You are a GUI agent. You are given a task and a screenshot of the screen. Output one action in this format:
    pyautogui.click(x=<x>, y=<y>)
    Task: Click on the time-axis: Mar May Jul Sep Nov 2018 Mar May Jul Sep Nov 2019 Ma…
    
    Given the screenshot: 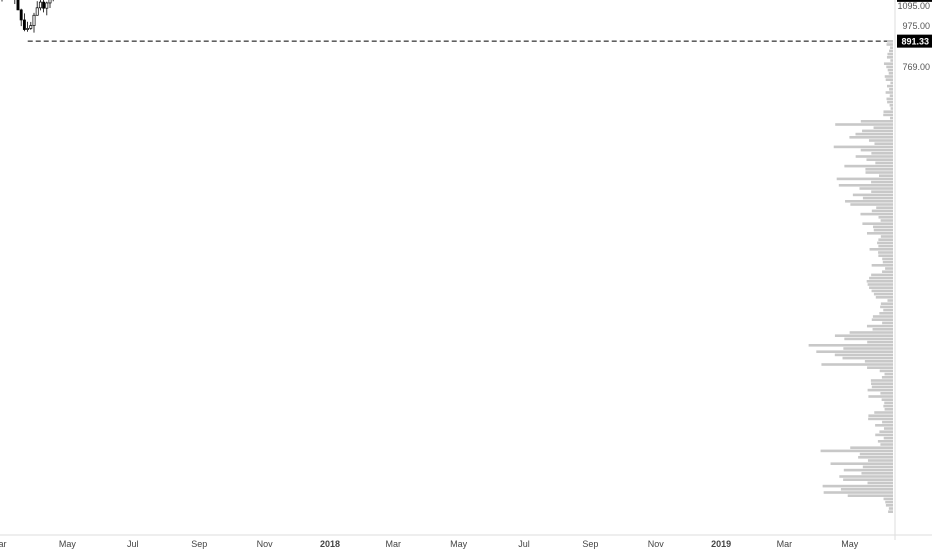 What is the action you would take?
    pyautogui.click(x=466, y=541)
    